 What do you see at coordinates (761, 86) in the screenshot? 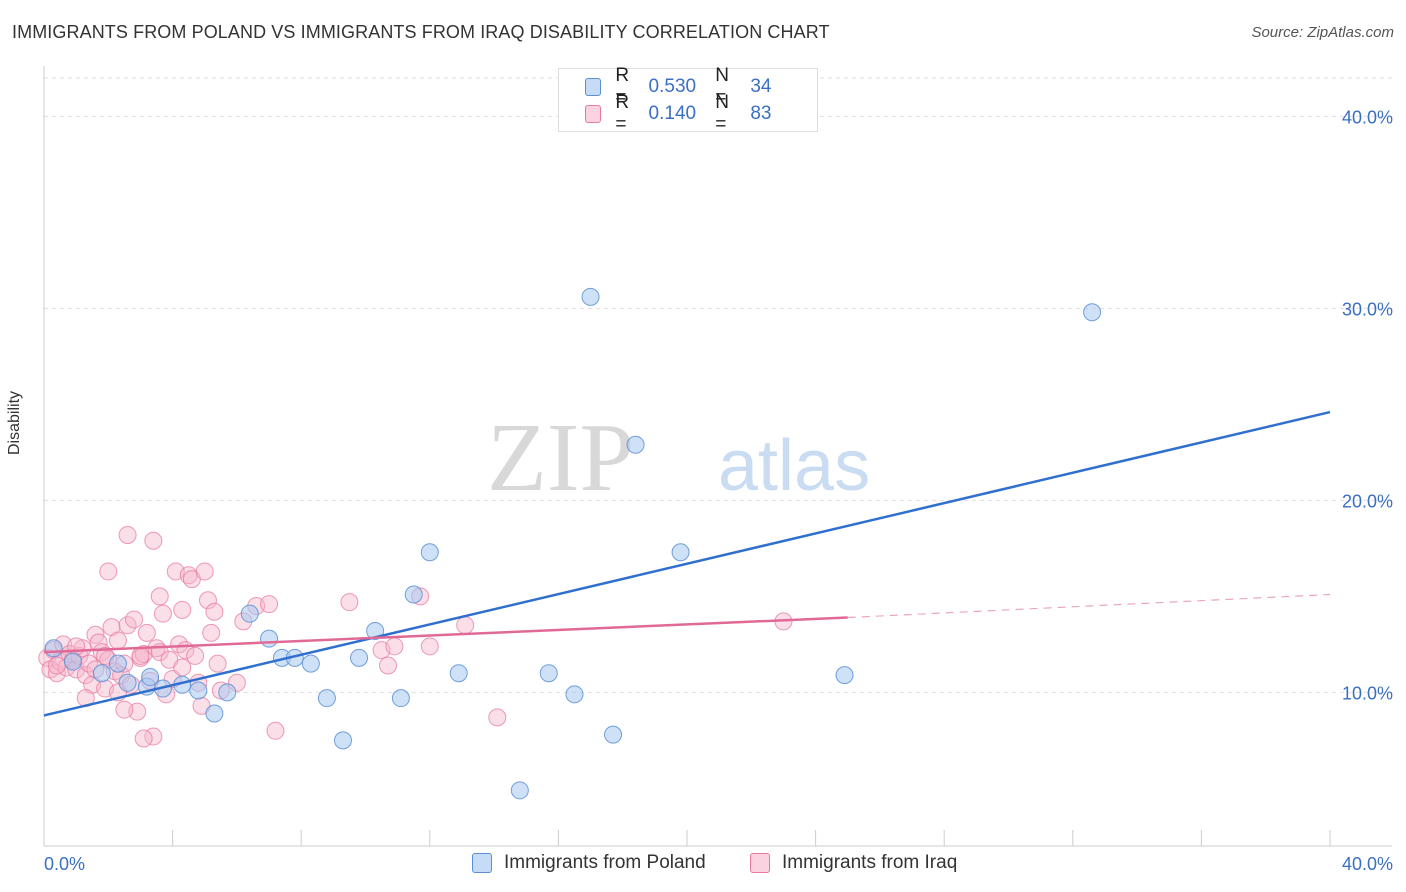
I see `legend-n-value: 34` at bounding box center [761, 86].